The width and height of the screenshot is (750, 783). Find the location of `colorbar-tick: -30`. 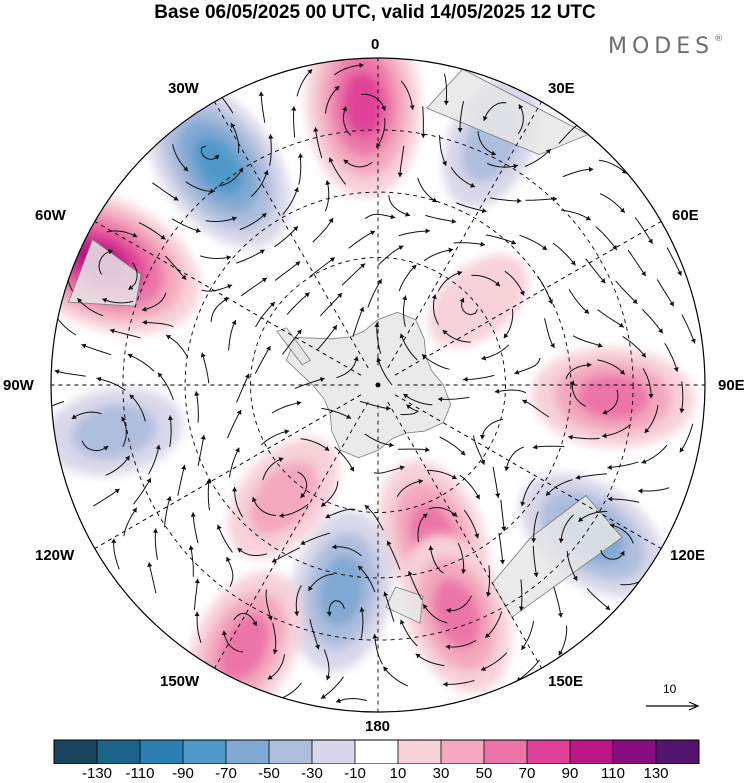

colorbar-tick: -30 is located at coordinates (312, 773).